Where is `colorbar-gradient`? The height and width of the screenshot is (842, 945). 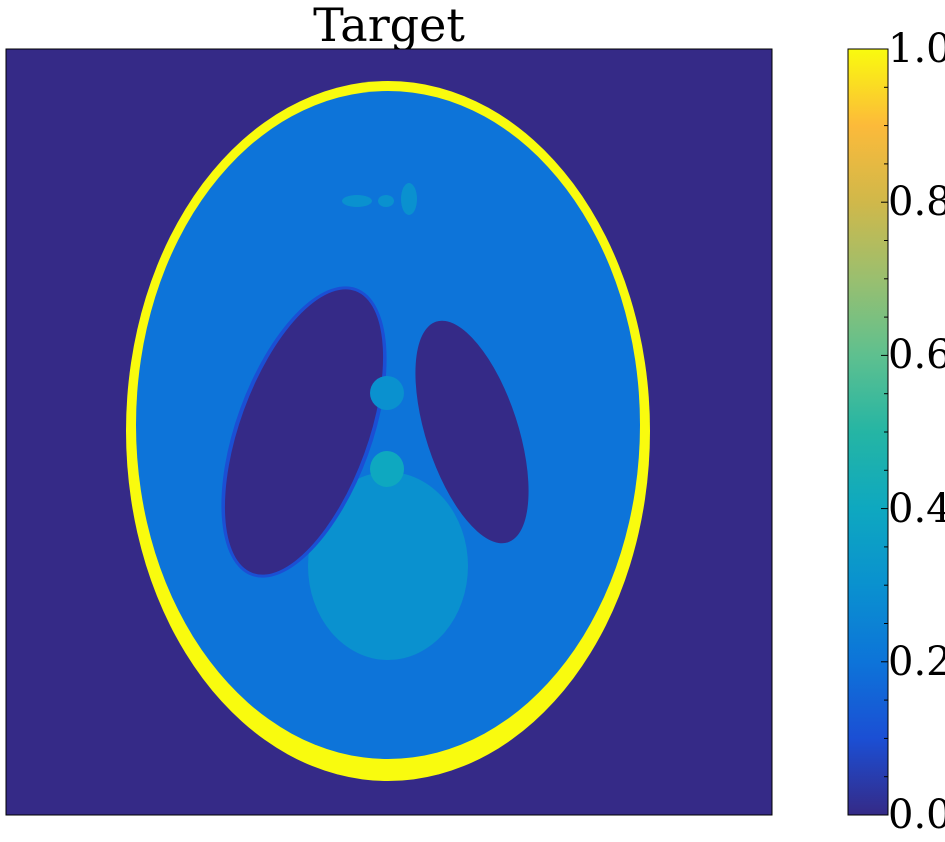
colorbar-gradient is located at coordinates (868, 432).